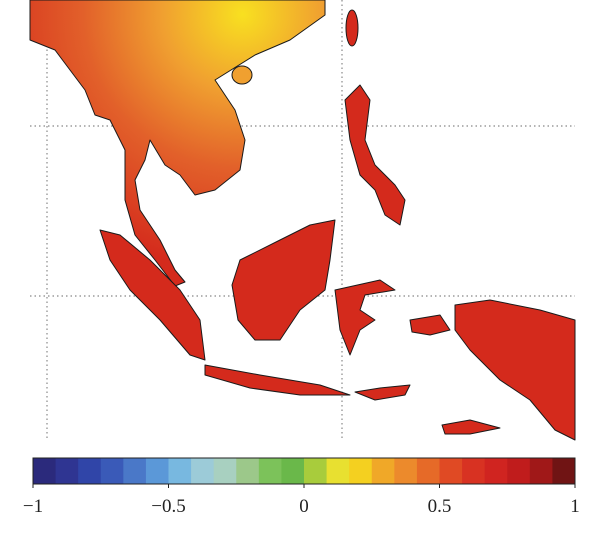 This screenshot has height=536, width=600. Describe the element at coordinates (352, 28) in the screenshot. I see `taiwan` at that location.